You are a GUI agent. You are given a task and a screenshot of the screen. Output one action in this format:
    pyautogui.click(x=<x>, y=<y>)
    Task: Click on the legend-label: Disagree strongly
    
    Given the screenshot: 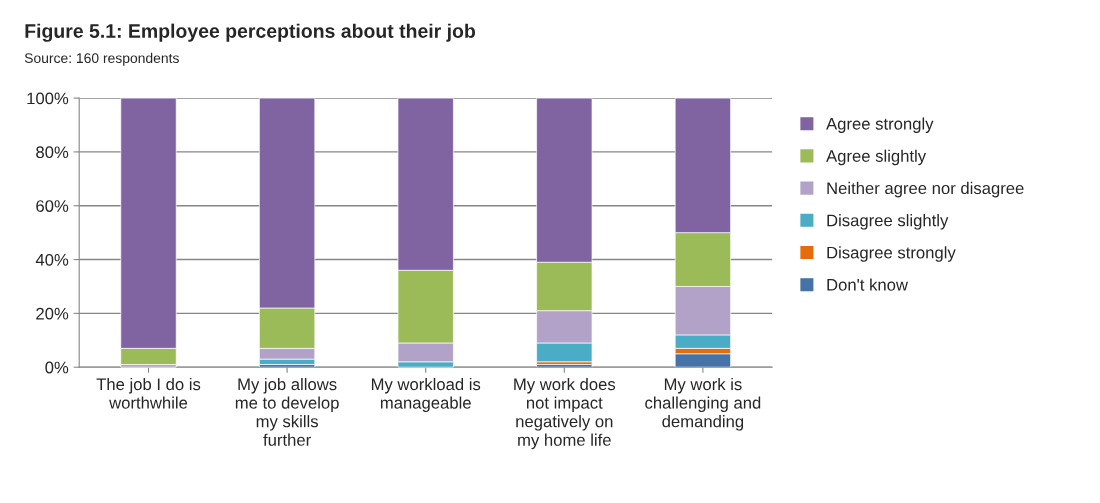 What is the action you would take?
    pyautogui.click(x=891, y=254)
    